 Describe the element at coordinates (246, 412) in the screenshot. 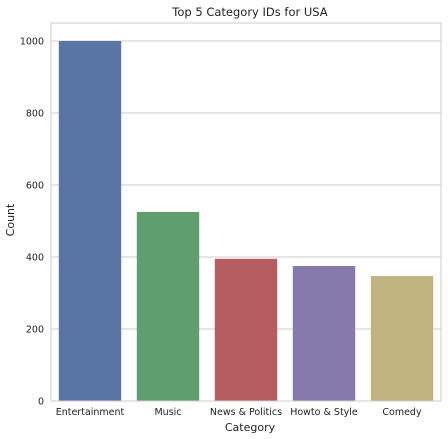

I see `x-tick-label: News & Politics` at that location.